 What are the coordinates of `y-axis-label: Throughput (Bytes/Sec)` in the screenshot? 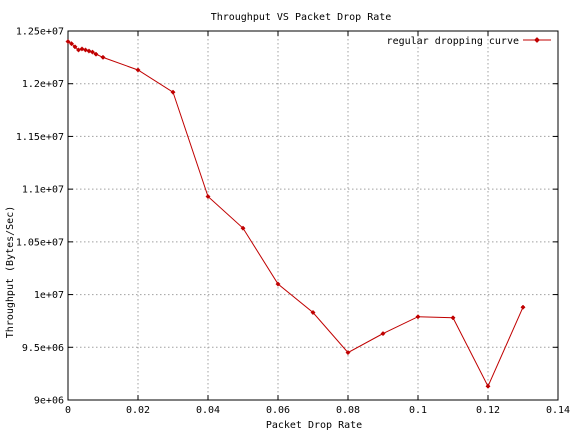 It's located at (10, 272).